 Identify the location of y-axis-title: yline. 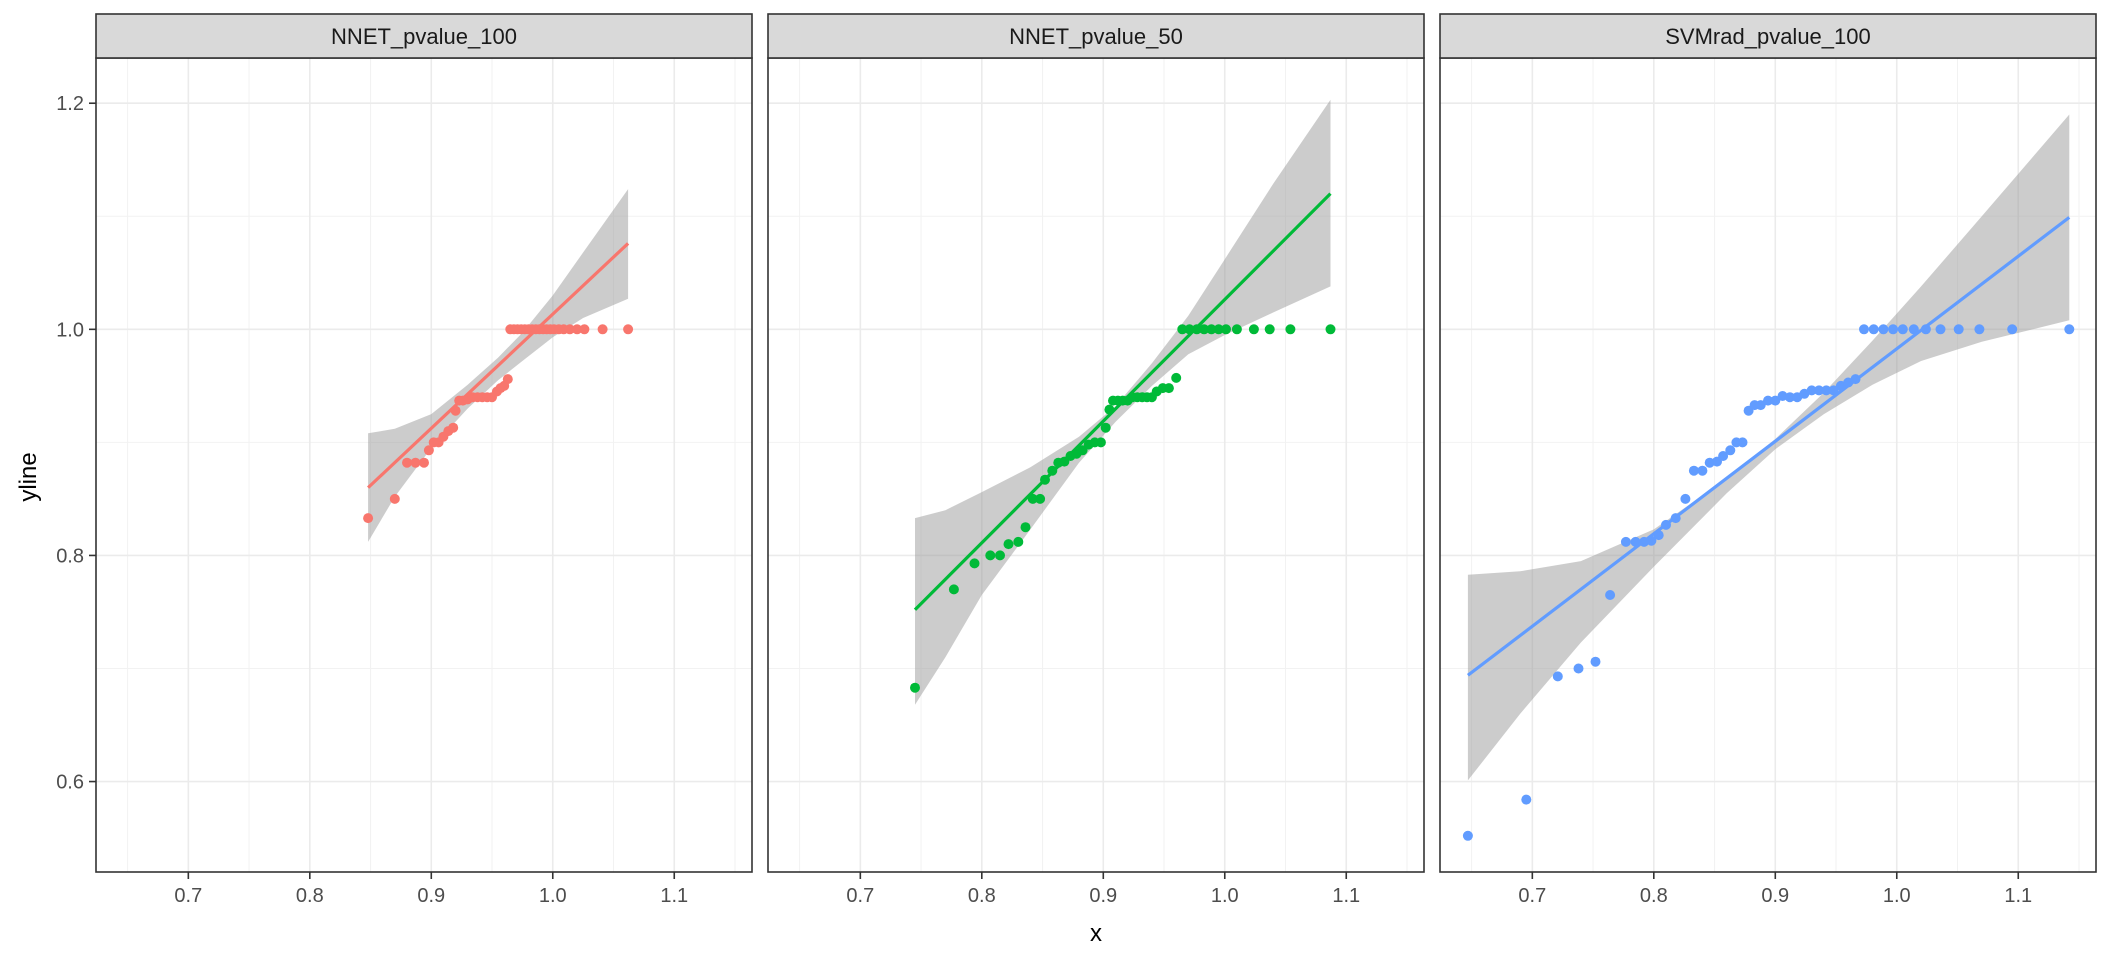
(28, 476).